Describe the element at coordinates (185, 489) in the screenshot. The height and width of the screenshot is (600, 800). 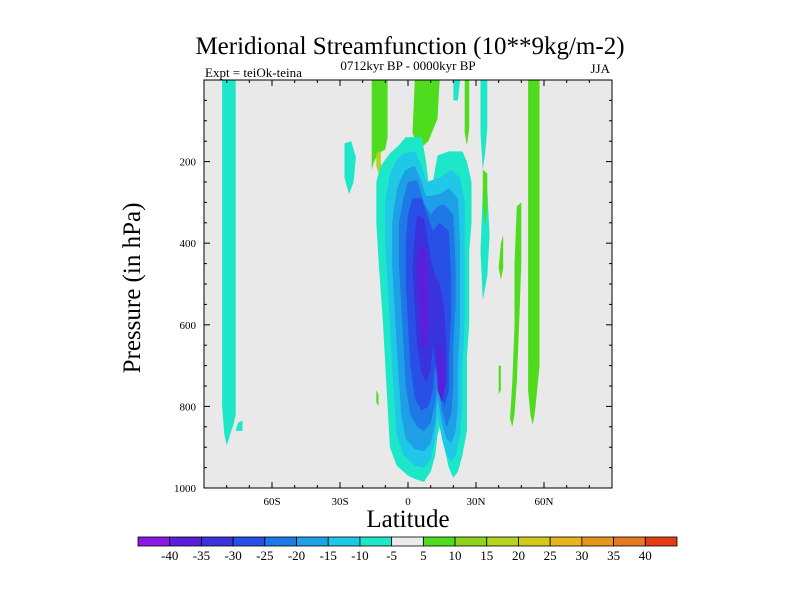
I see `y-tick-label: 1000` at that location.